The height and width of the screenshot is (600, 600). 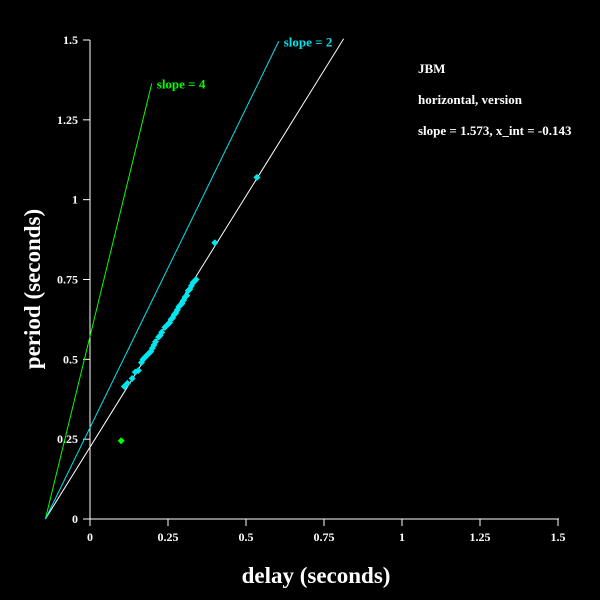 I want to click on annotation-condition: horizontal, version, so click(x=470, y=99).